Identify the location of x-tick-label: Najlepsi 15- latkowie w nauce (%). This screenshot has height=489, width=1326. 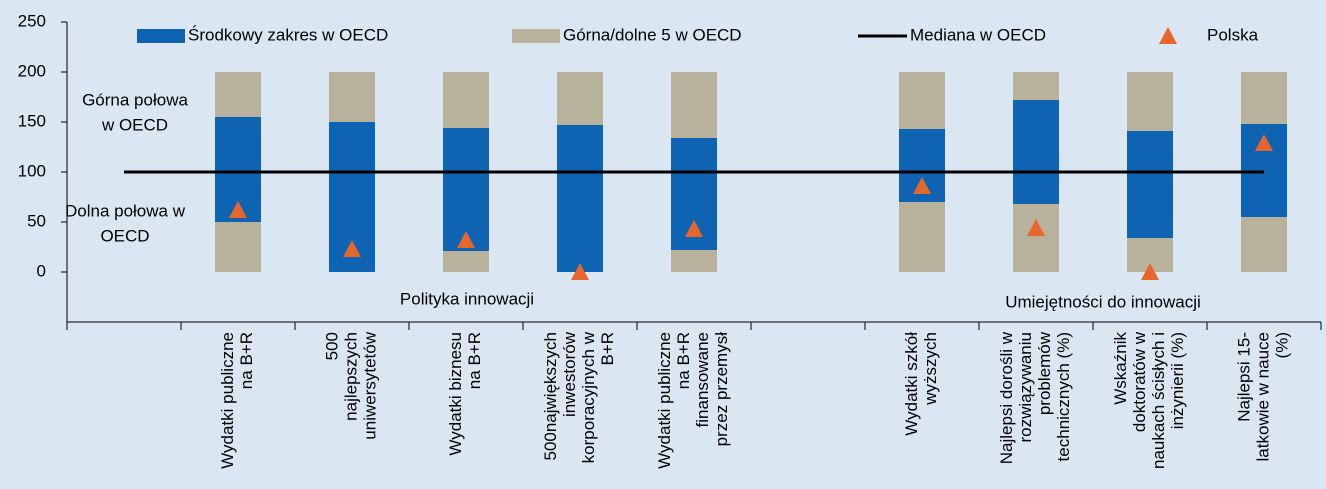
(1262, 396).